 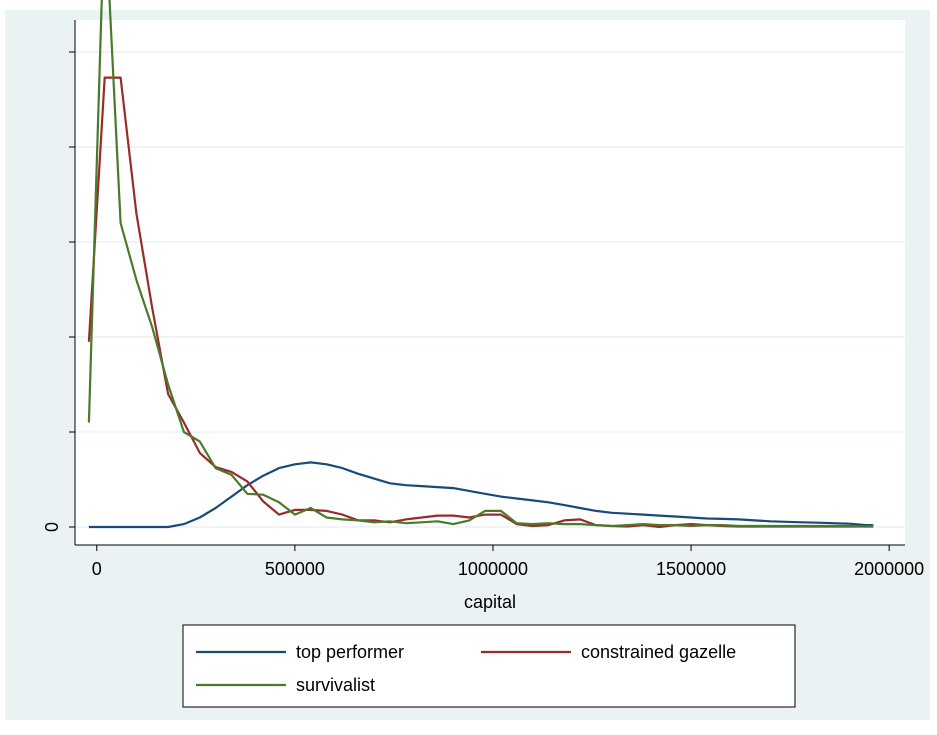 I want to click on legend-label: survivalist, so click(x=335, y=685).